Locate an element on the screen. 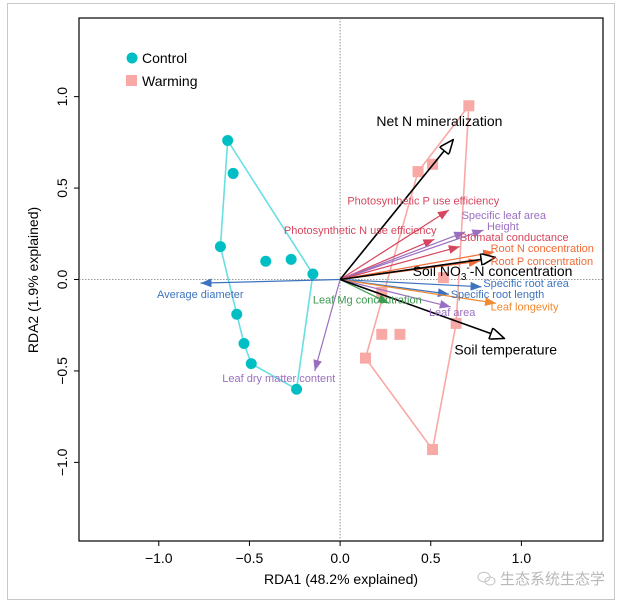 Image resolution: width=623 pixels, height=606 pixels. trait-arrow-height is located at coordinates (411, 255).